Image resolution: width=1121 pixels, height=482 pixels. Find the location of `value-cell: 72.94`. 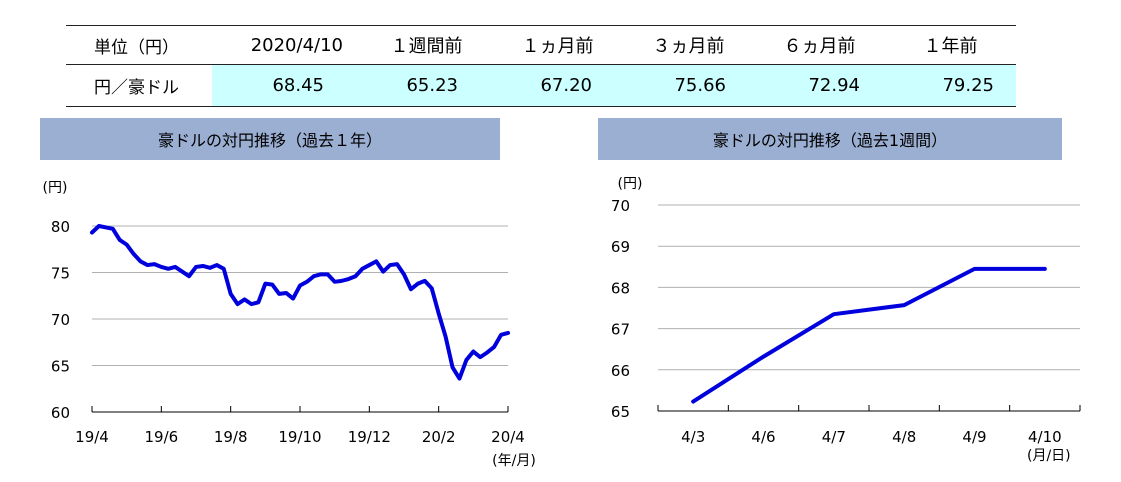

value-cell: 72.94 is located at coordinates (834, 85).